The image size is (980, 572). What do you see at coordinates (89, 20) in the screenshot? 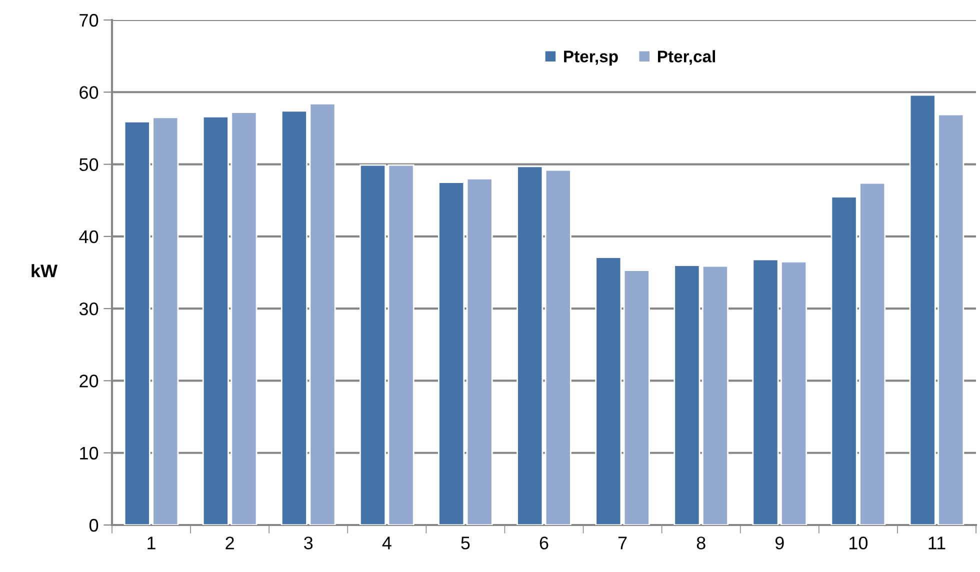
I see `y-tick-label: 70` at bounding box center [89, 20].